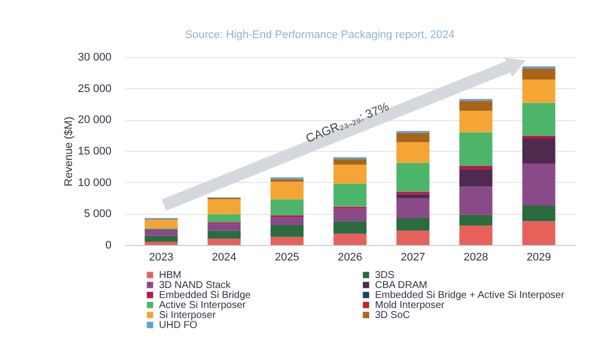  Describe the element at coordinates (95, 88) in the screenshot. I see `y-tick-label: 25 000` at that location.